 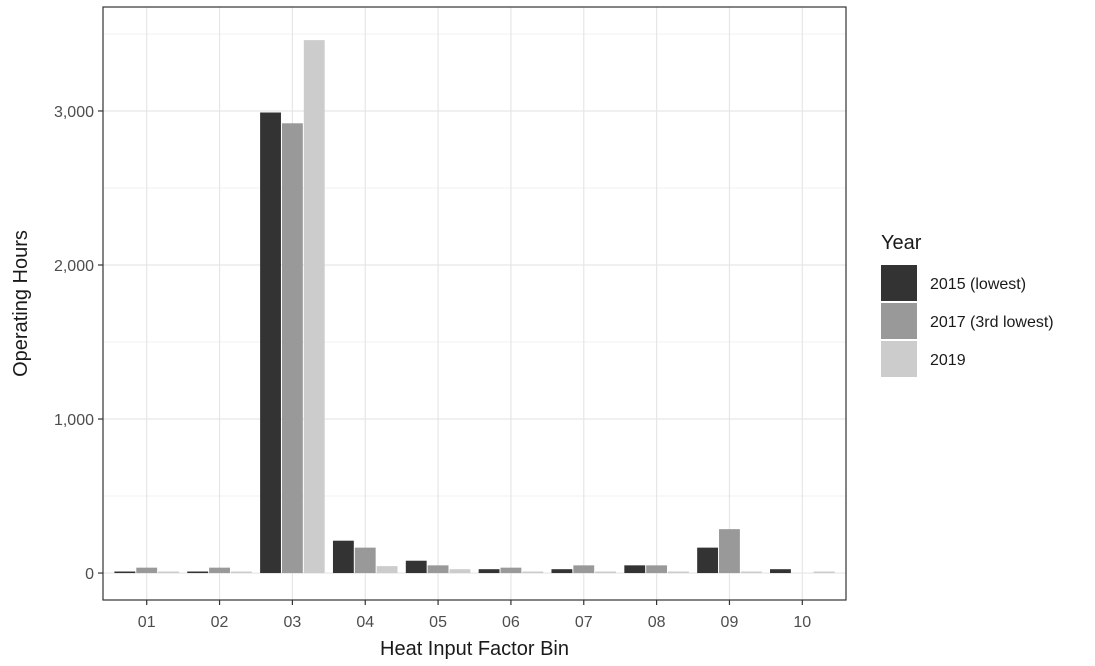 What do you see at coordinates (730, 622) in the screenshot?
I see `x-tick-label: 09` at bounding box center [730, 622].